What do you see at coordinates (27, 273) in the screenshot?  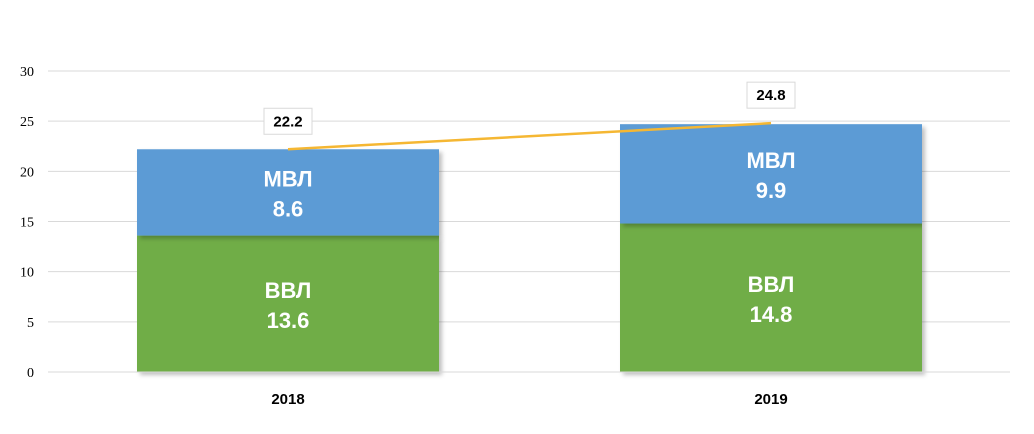 I see `y-tick-label: 10` at bounding box center [27, 273].